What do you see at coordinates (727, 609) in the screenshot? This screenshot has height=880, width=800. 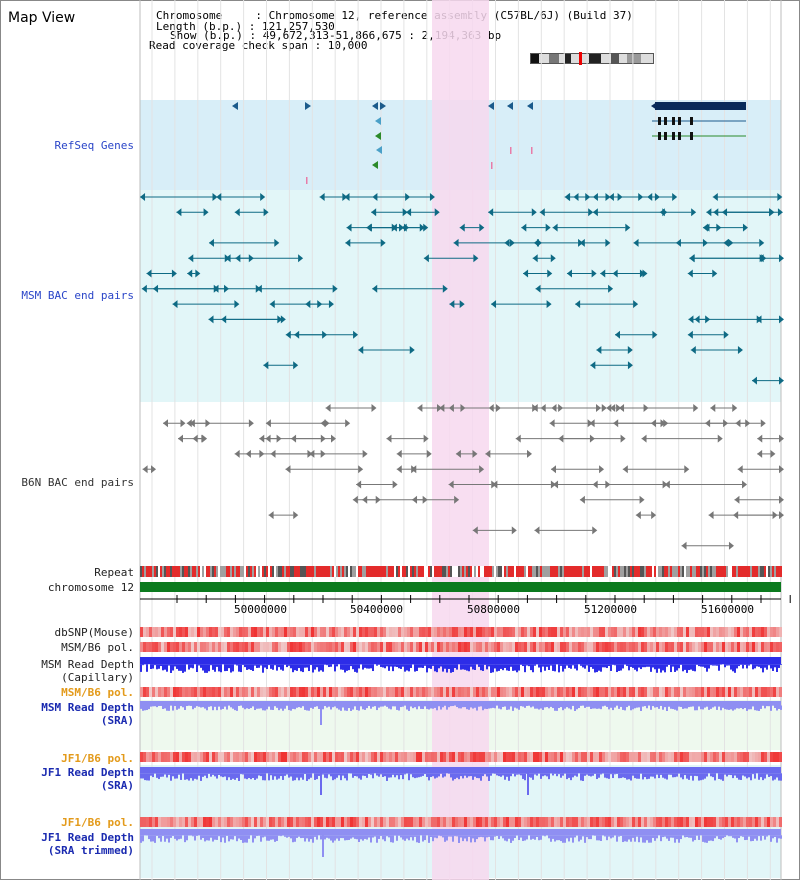 I see `axis-tick-label: 51600000` at bounding box center [727, 609].